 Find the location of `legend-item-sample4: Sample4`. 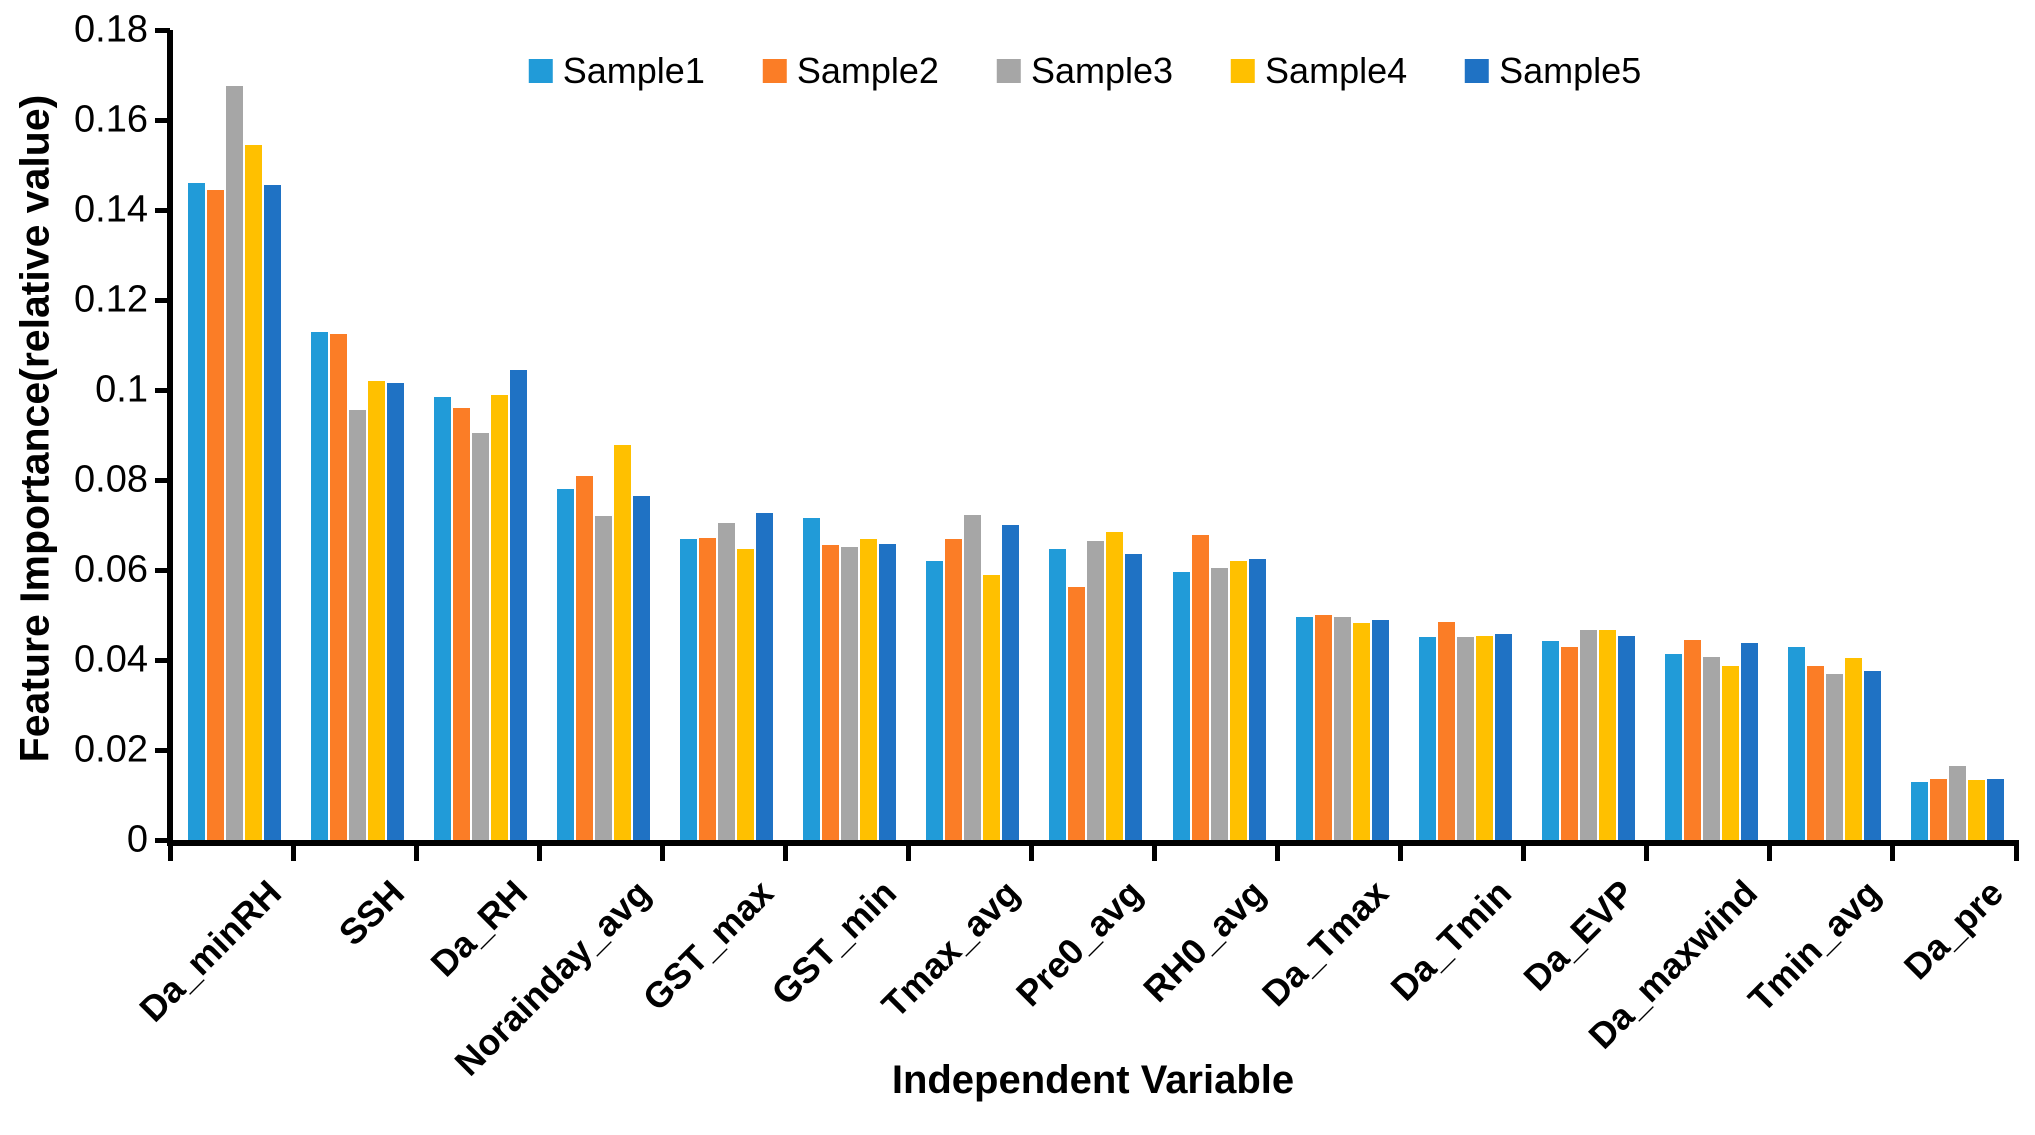

legend-item-sample4: Sample4 is located at coordinates (1319, 71).